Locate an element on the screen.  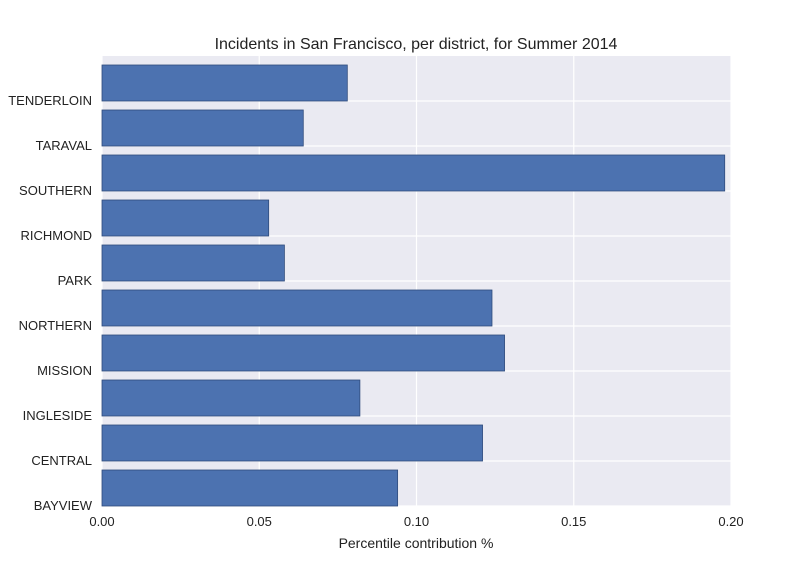
bar-park is located at coordinates (193, 263).